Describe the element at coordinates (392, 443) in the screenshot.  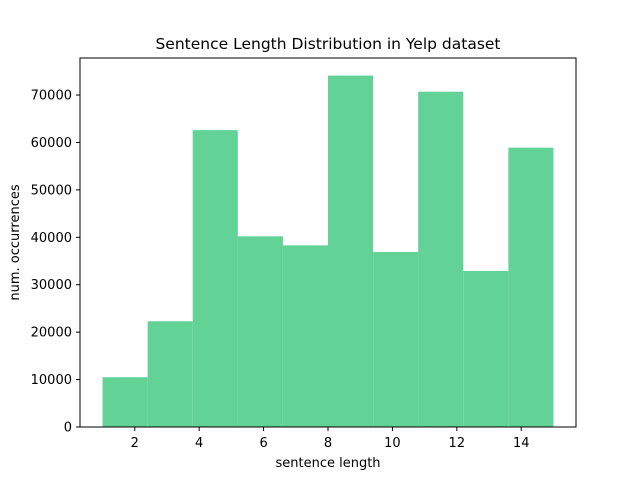
I see `x-tick-label: 10` at that location.